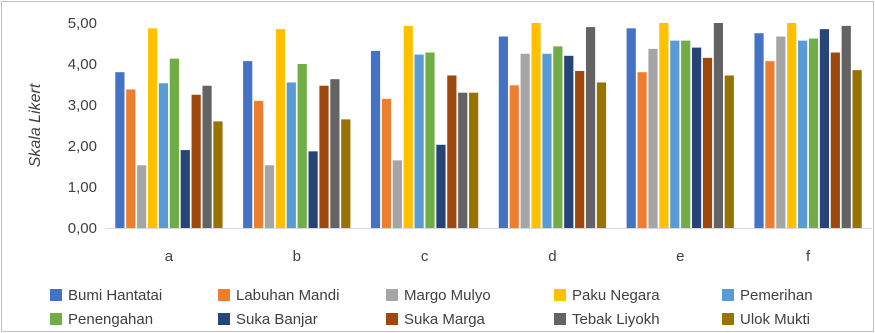 The image size is (875, 333). Describe the element at coordinates (207, 156) in the screenshot. I see `bar-a-tebak-liyokh` at that location.